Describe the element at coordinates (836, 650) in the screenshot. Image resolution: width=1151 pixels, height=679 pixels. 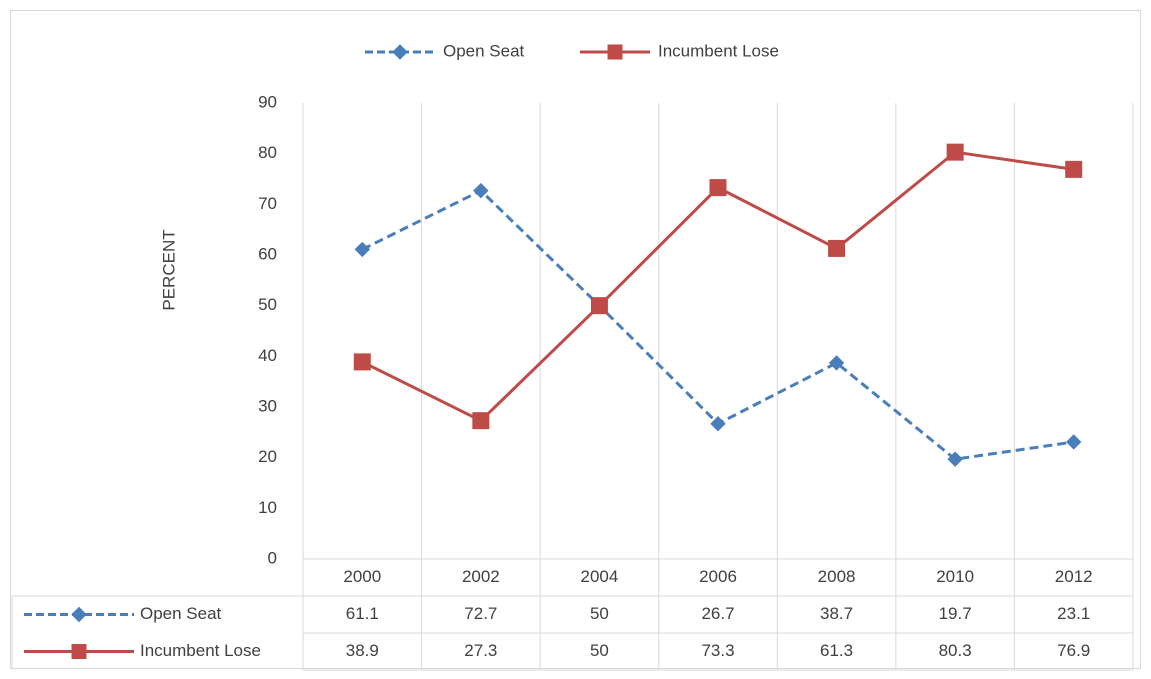
I see `table-cell: 61.3` at that location.